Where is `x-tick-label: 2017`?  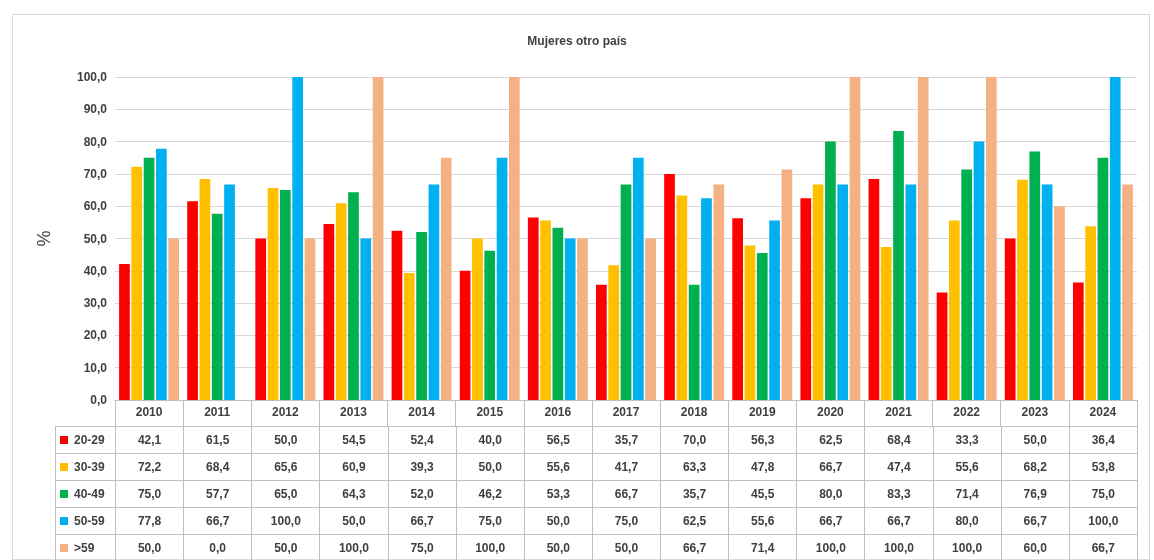 x-tick-label: 2017 is located at coordinates (626, 412).